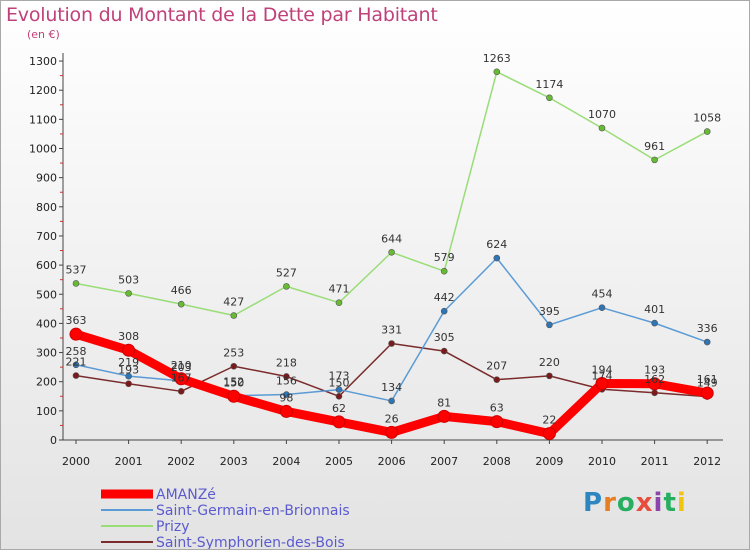 The image size is (750, 550). Describe the element at coordinates (602, 294) in the screenshot. I see `data-label: 454` at that location.